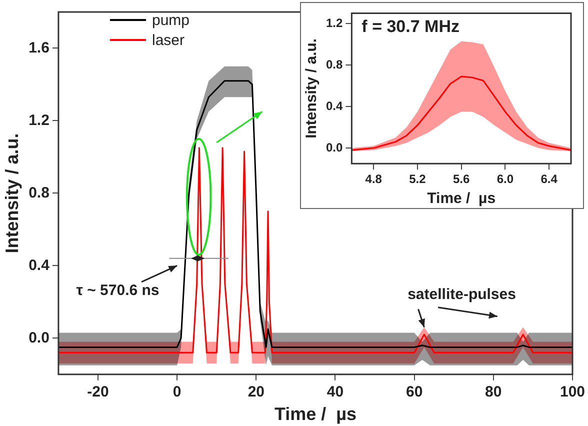 This screenshot has width=588, height=426. What do you see at coordinates (98, 392) in the screenshot?
I see `x-tick-label: -20` at bounding box center [98, 392].